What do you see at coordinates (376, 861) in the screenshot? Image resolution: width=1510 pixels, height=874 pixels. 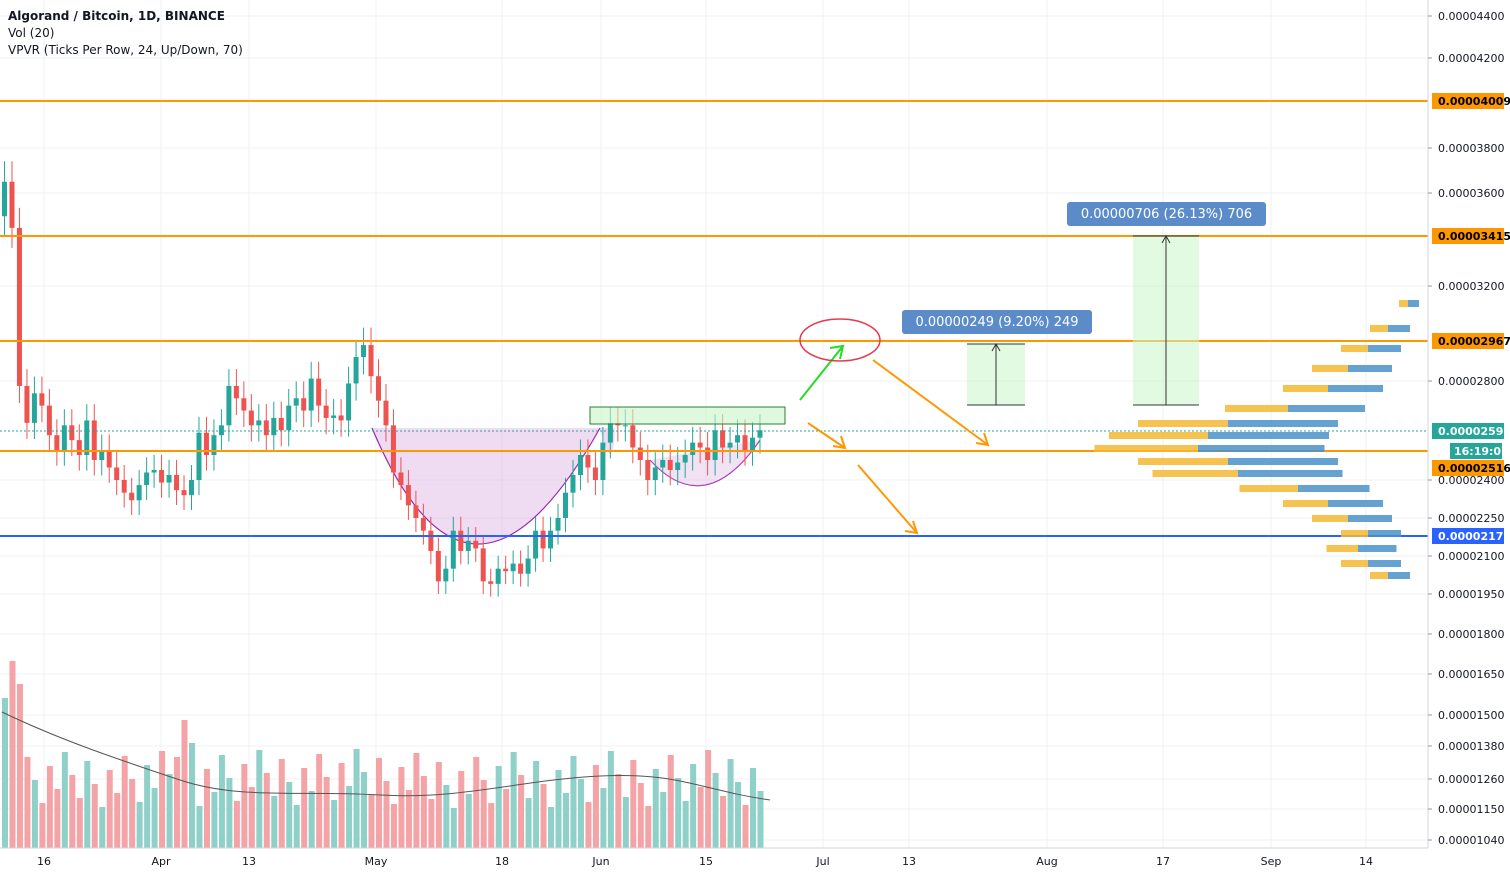 I see `time-tick-label: May` at bounding box center [376, 861].